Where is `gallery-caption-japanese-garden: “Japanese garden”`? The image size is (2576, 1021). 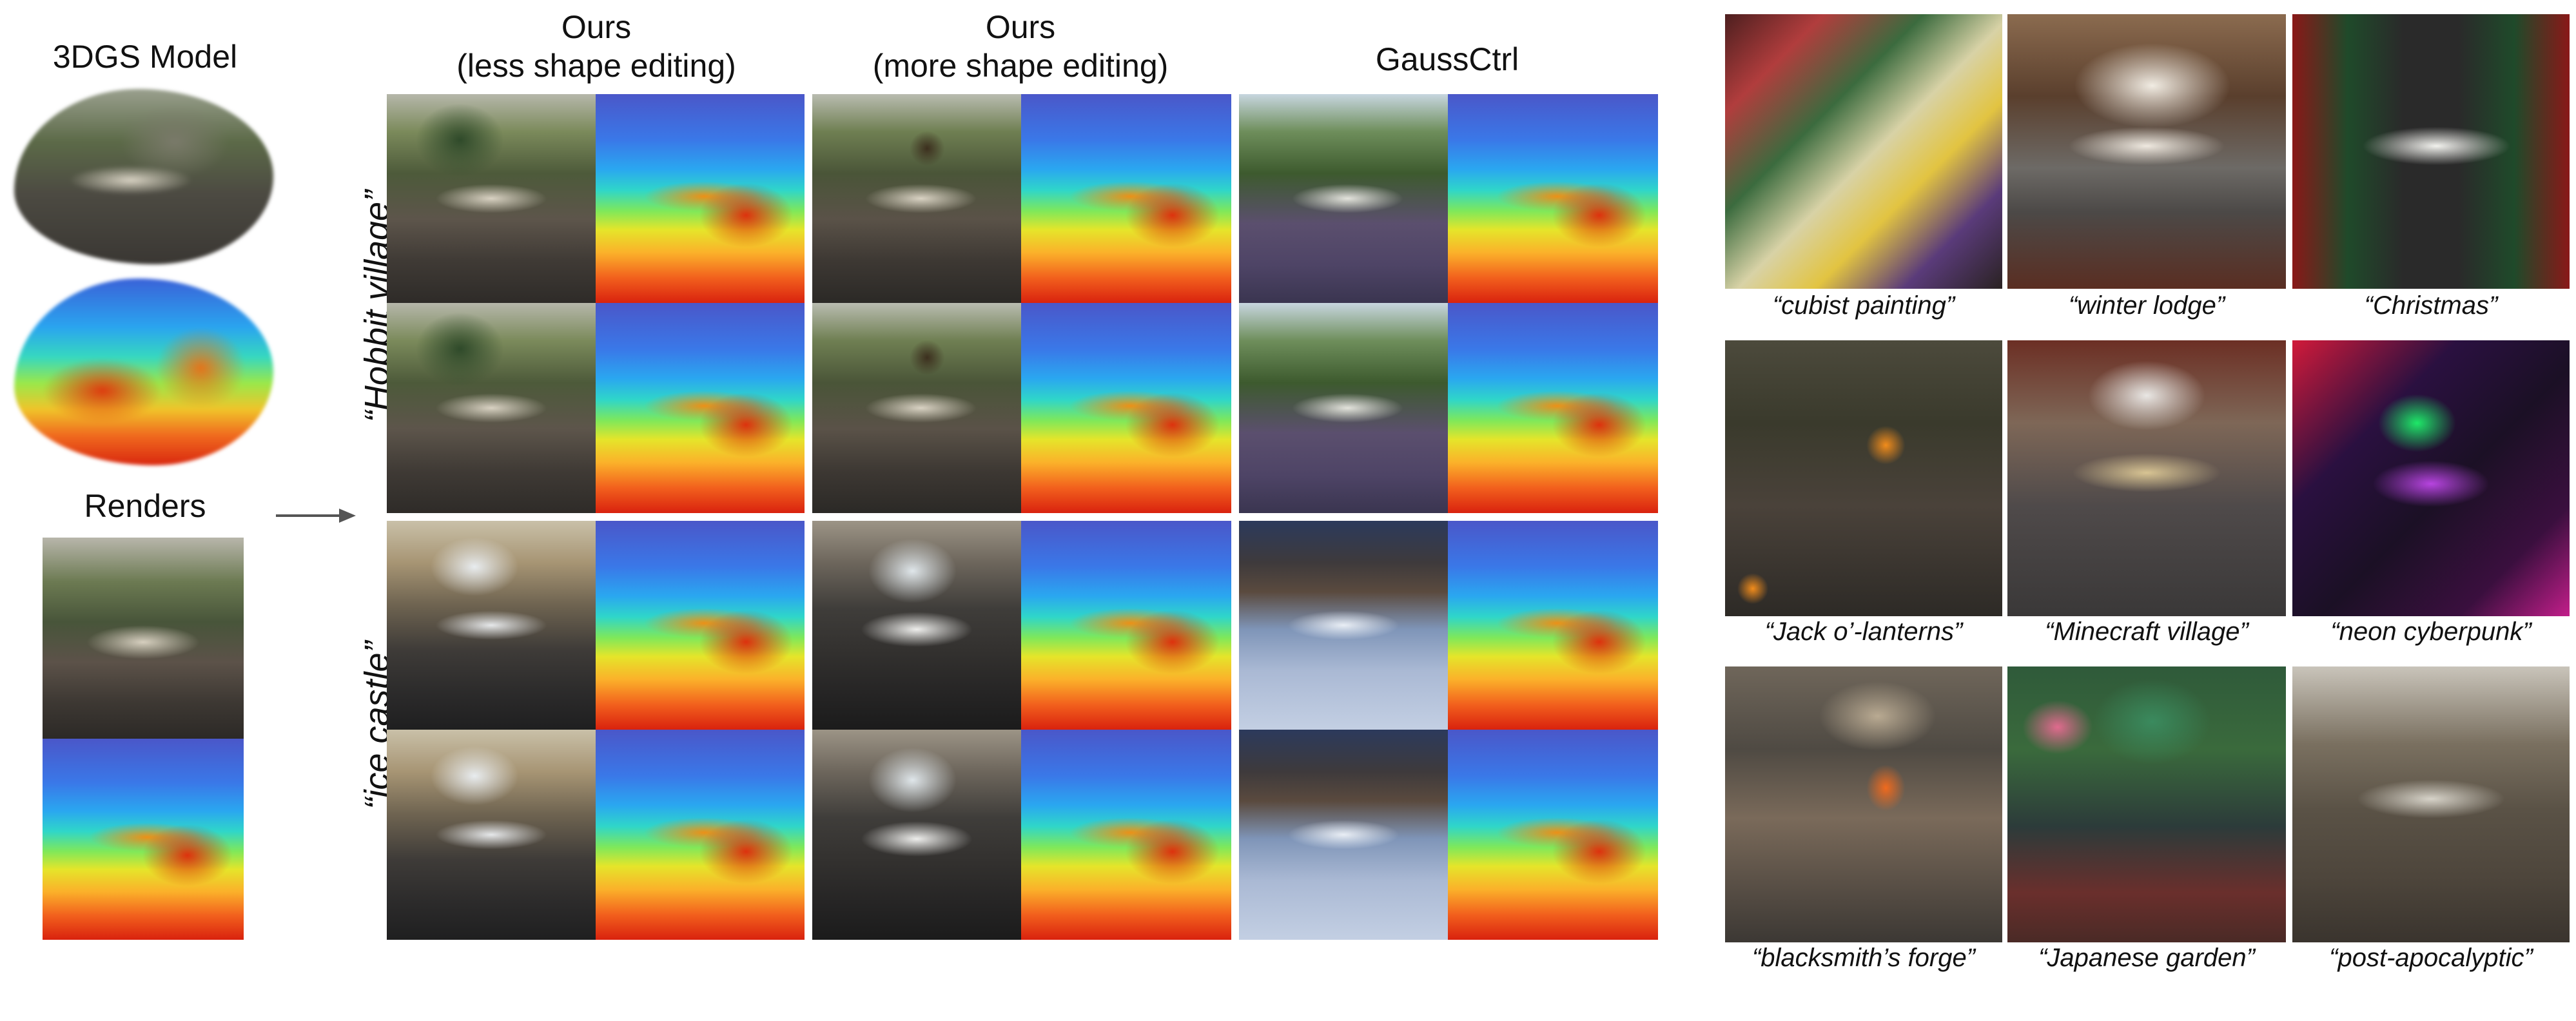
gallery-caption-japanese-garden: “Japanese garden” is located at coordinates (2146, 958).